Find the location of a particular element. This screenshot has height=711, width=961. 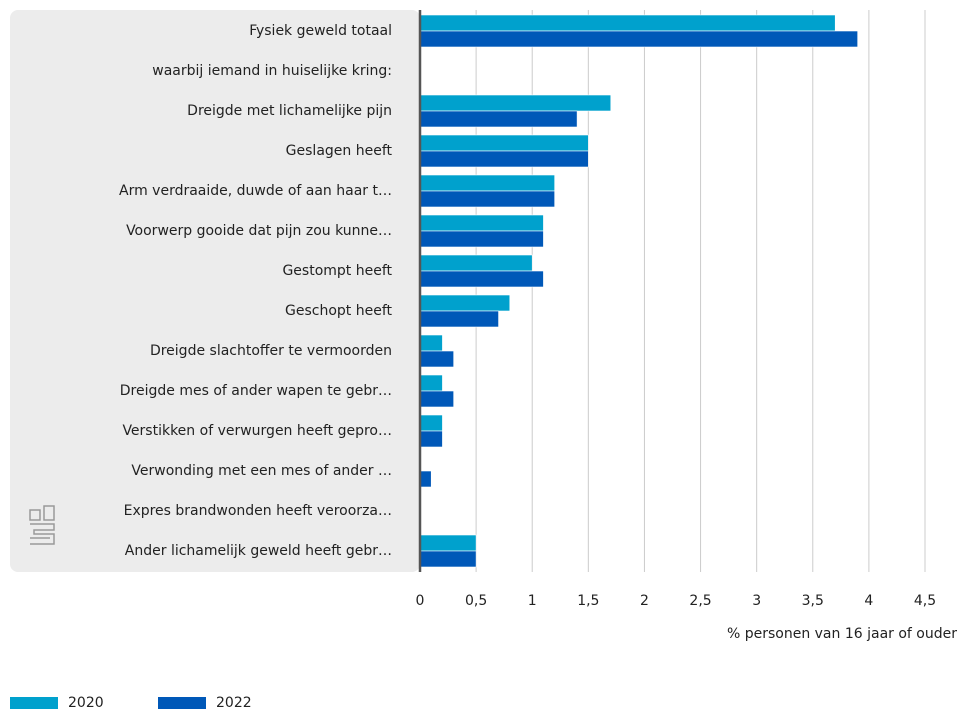

legend-label: 2022 is located at coordinates (234, 703).